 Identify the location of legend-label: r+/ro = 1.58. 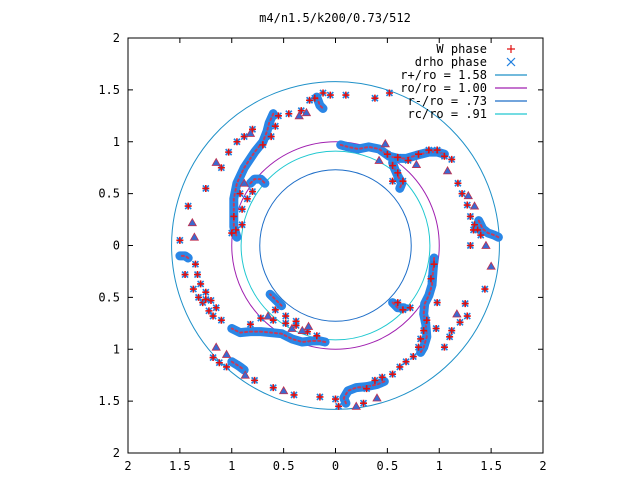
(443, 75).